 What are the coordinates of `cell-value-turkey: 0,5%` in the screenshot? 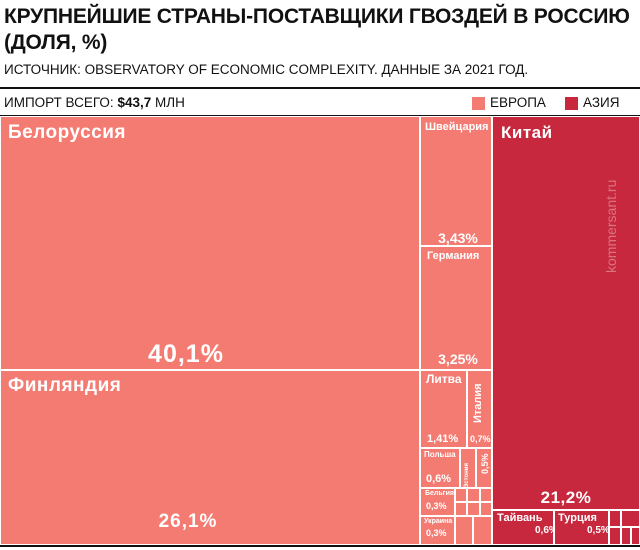 It's located at (598, 530).